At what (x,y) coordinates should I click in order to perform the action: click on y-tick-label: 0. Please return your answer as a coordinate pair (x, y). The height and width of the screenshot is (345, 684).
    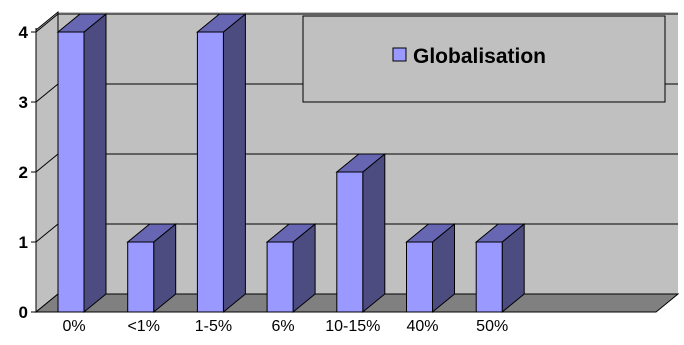
    Looking at the image, I should click on (23, 312).